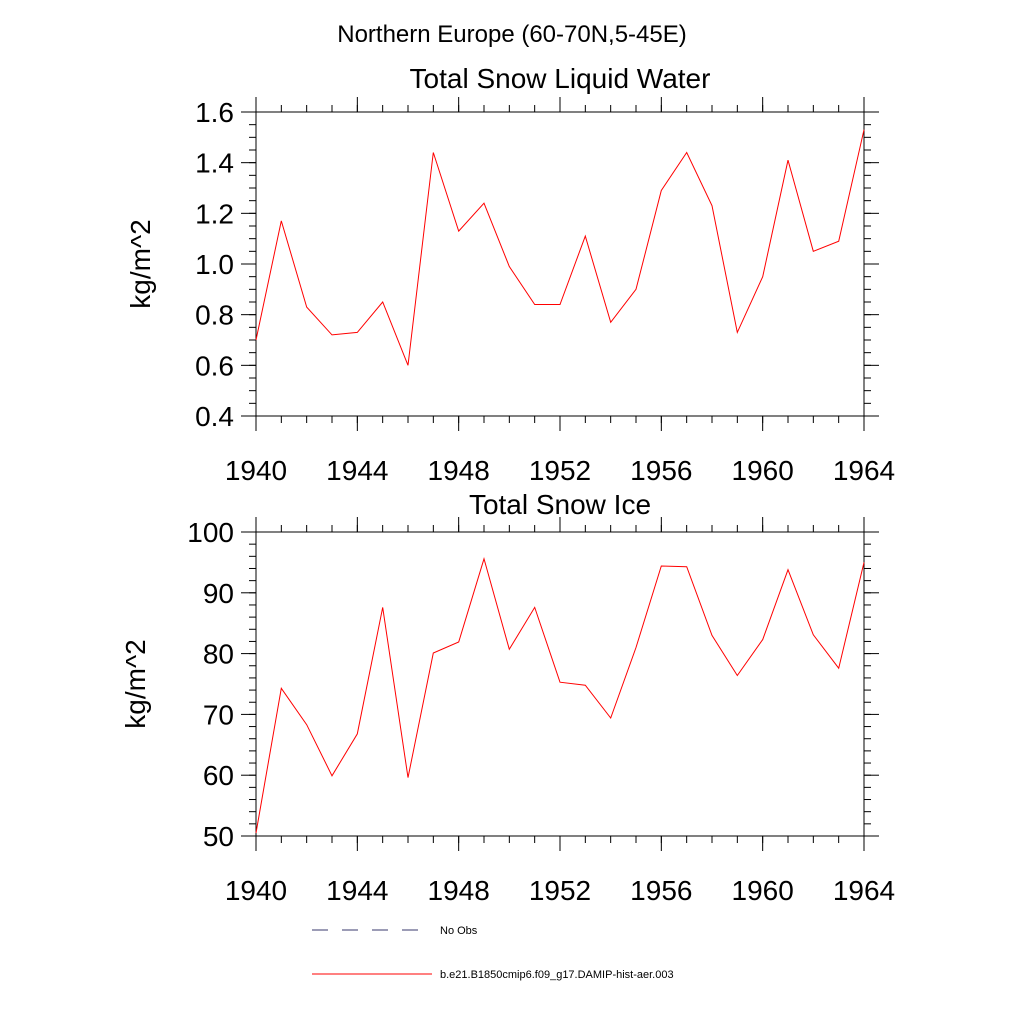 Image resolution: width=1024 pixels, height=1024 pixels. Describe the element at coordinates (395, 931) in the screenshot. I see `legend-item-no-obs: No Obs` at that location.